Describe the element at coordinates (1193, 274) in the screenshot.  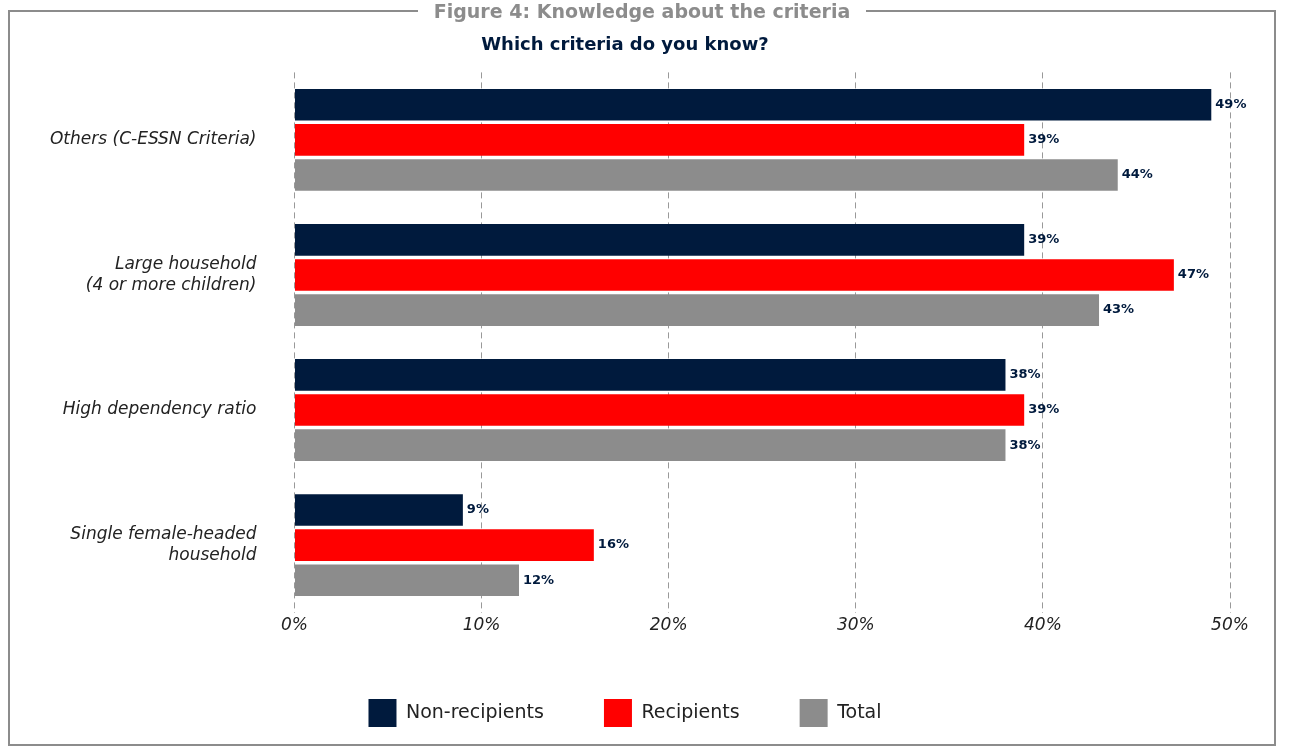
I see `data-label: 47%` at that location.